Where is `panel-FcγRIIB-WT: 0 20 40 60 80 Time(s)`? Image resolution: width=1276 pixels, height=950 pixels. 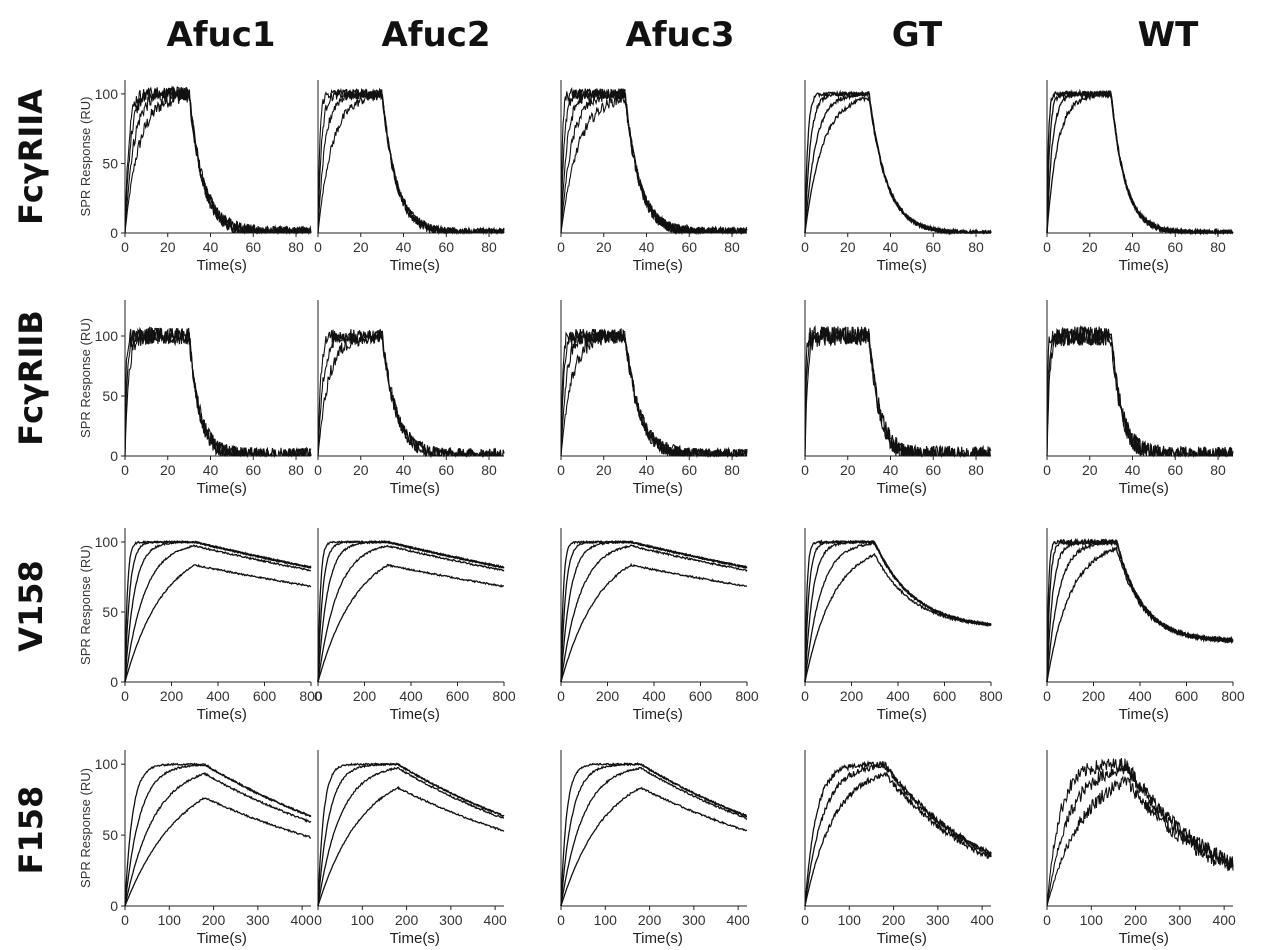
panel-FcγRIIB-WT: 0 20 40 60 80 Time(s) is located at coordinates (1138, 398).